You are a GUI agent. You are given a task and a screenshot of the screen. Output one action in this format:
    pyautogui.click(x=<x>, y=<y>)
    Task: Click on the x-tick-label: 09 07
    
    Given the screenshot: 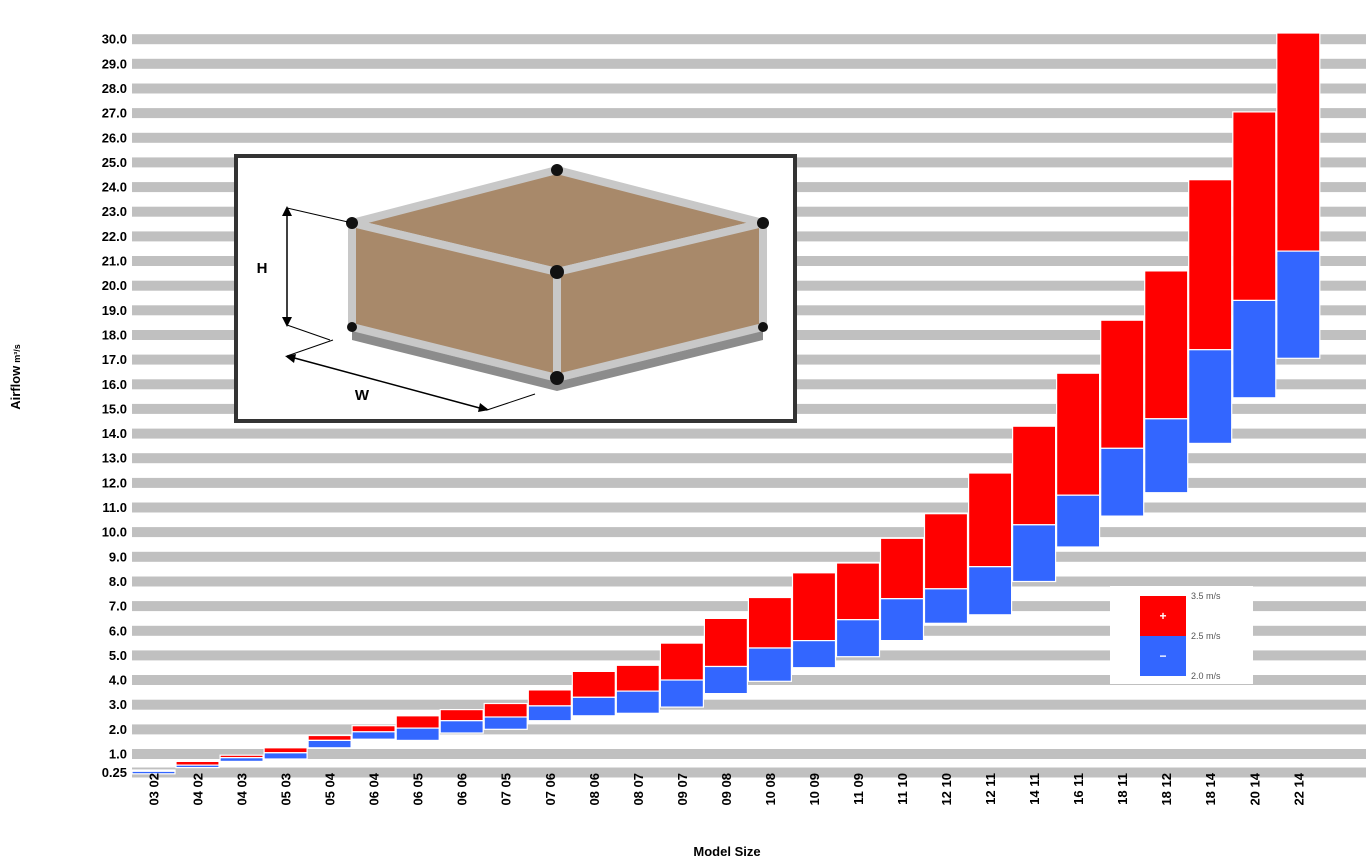 What is the action you would take?
    pyautogui.click(x=682, y=789)
    